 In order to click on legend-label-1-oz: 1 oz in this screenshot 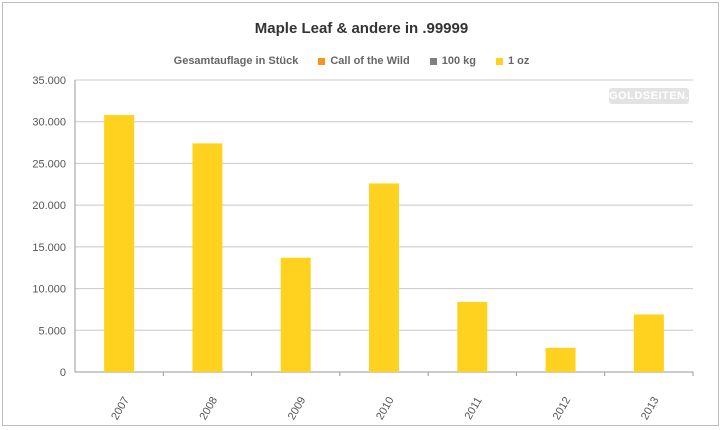, I will do `click(518, 61)`.